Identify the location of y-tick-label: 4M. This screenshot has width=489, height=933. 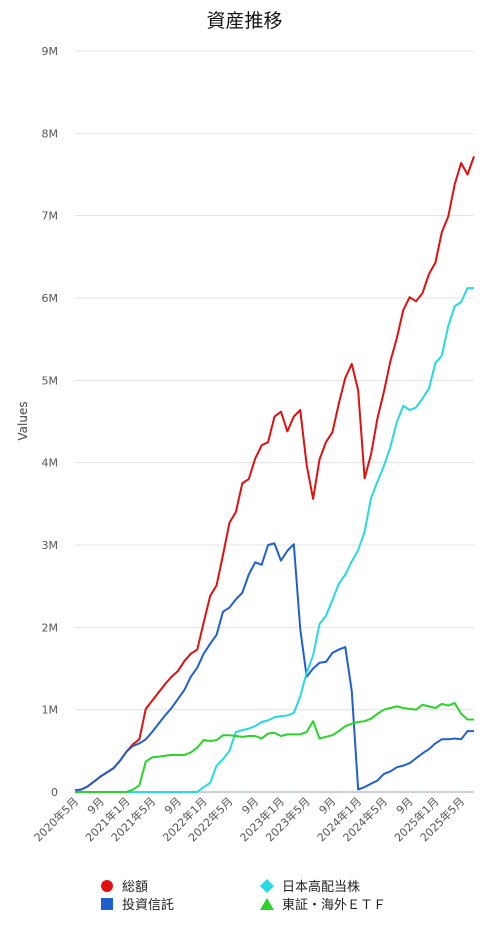
(50, 463).